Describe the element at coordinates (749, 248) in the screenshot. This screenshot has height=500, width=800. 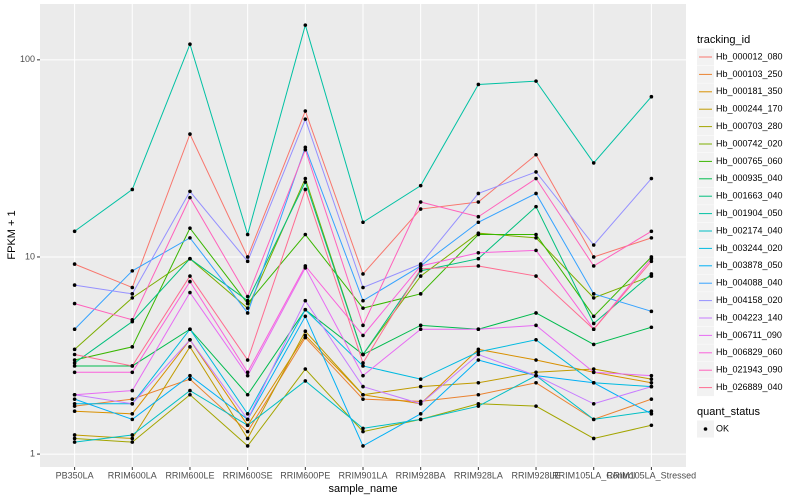
I see `legend-label: Hb_003244_020` at that location.